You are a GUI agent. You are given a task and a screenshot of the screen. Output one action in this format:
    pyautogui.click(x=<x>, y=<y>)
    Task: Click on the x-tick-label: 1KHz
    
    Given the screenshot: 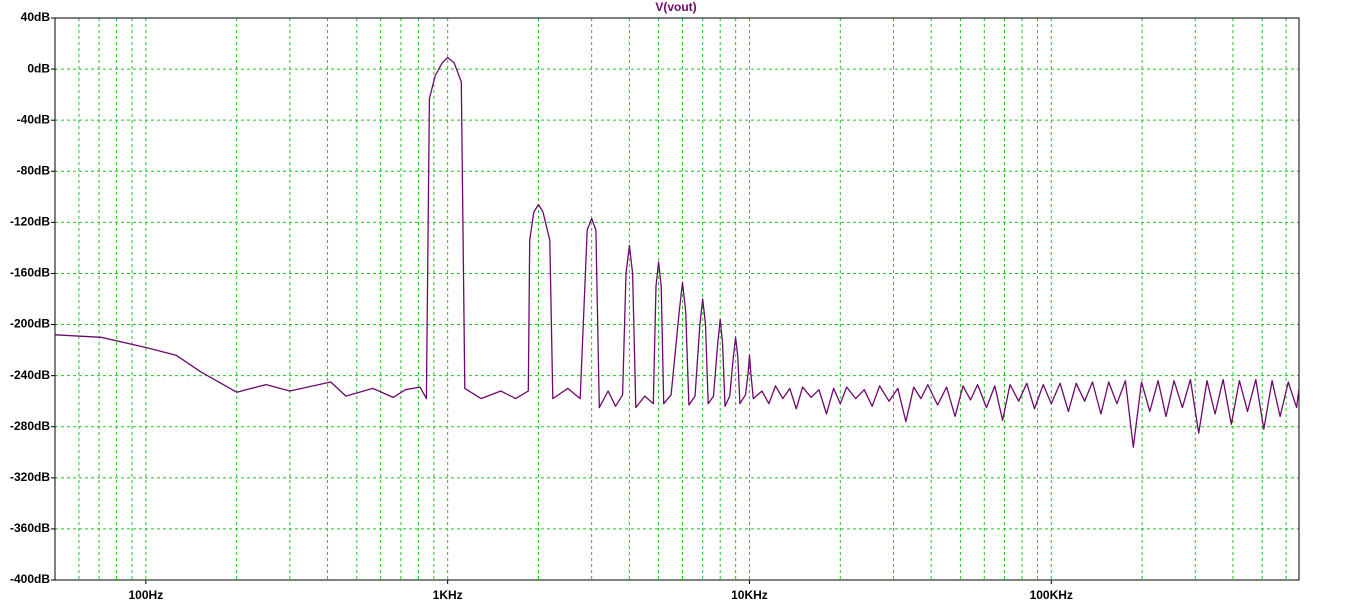 What is the action you would take?
    pyautogui.click(x=448, y=595)
    